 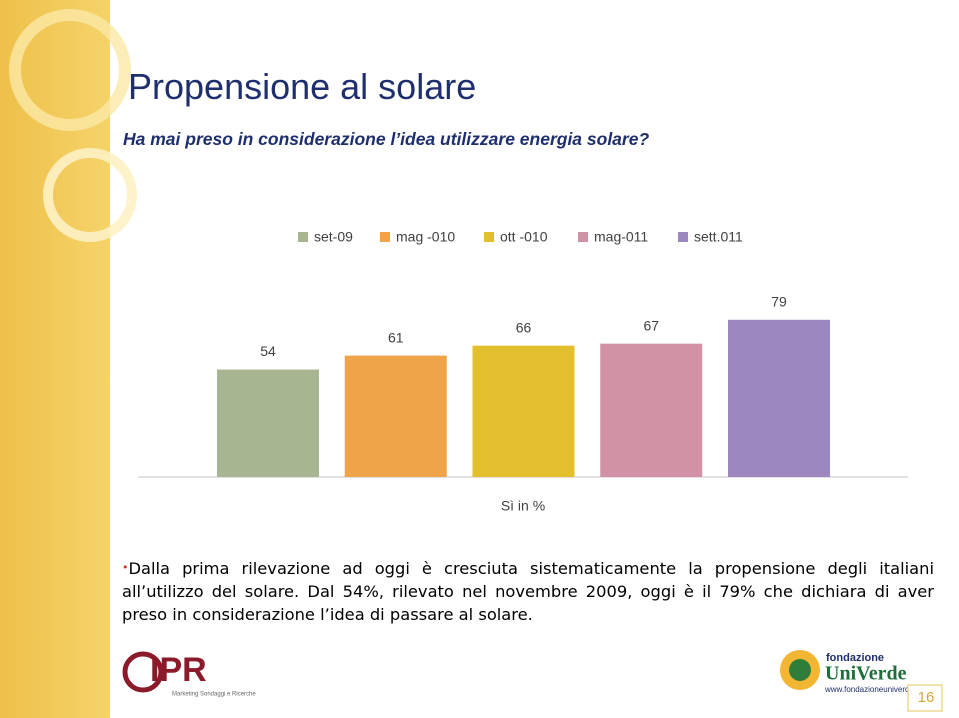 What do you see at coordinates (524, 327) in the screenshot?
I see `data-label: 66` at bounding box center [524, 327].